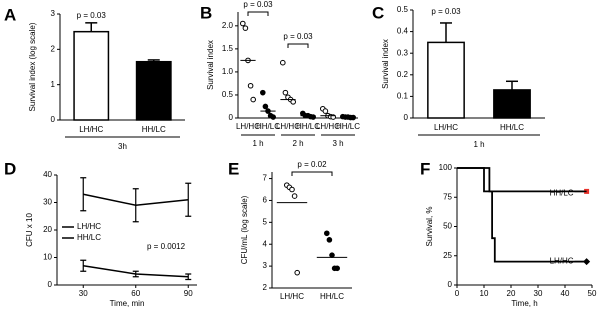 The height and width of the screenshot is (309, 600). What do you see at coordinates (478, 144) in the screenshot?
I see `x-axis-label: 1 h` at bounding box center [478, 144].